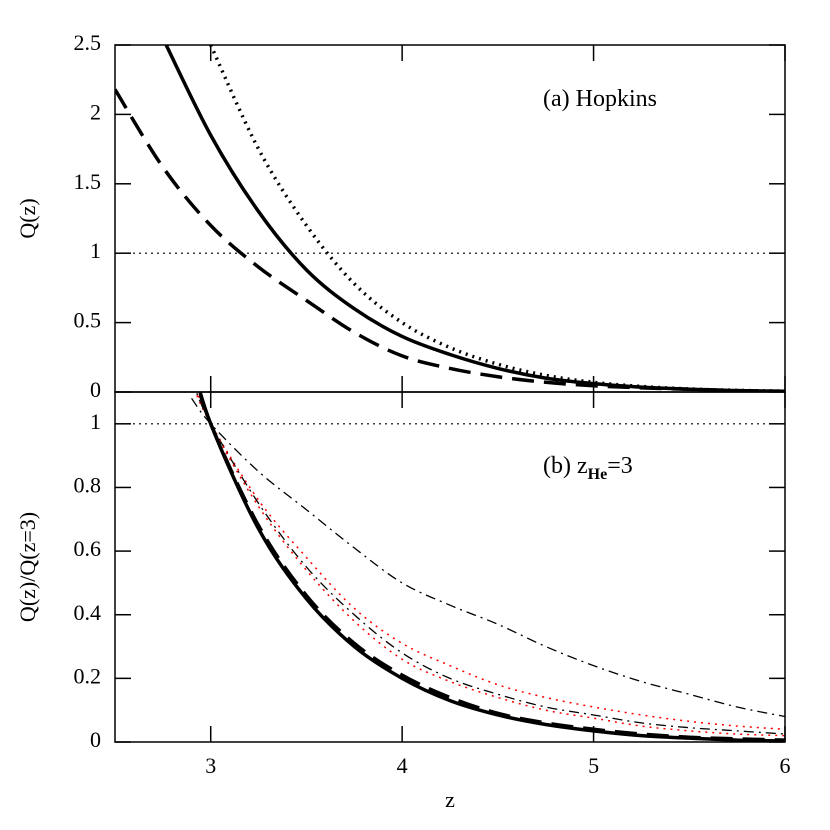 The height and width of the screenshot is (830, 830). What do you see at coordinates (27, 567) in the screenshot?
I see `y-axis-label: Q(z)/Q(z=3)` at bounding box center [27, 567].